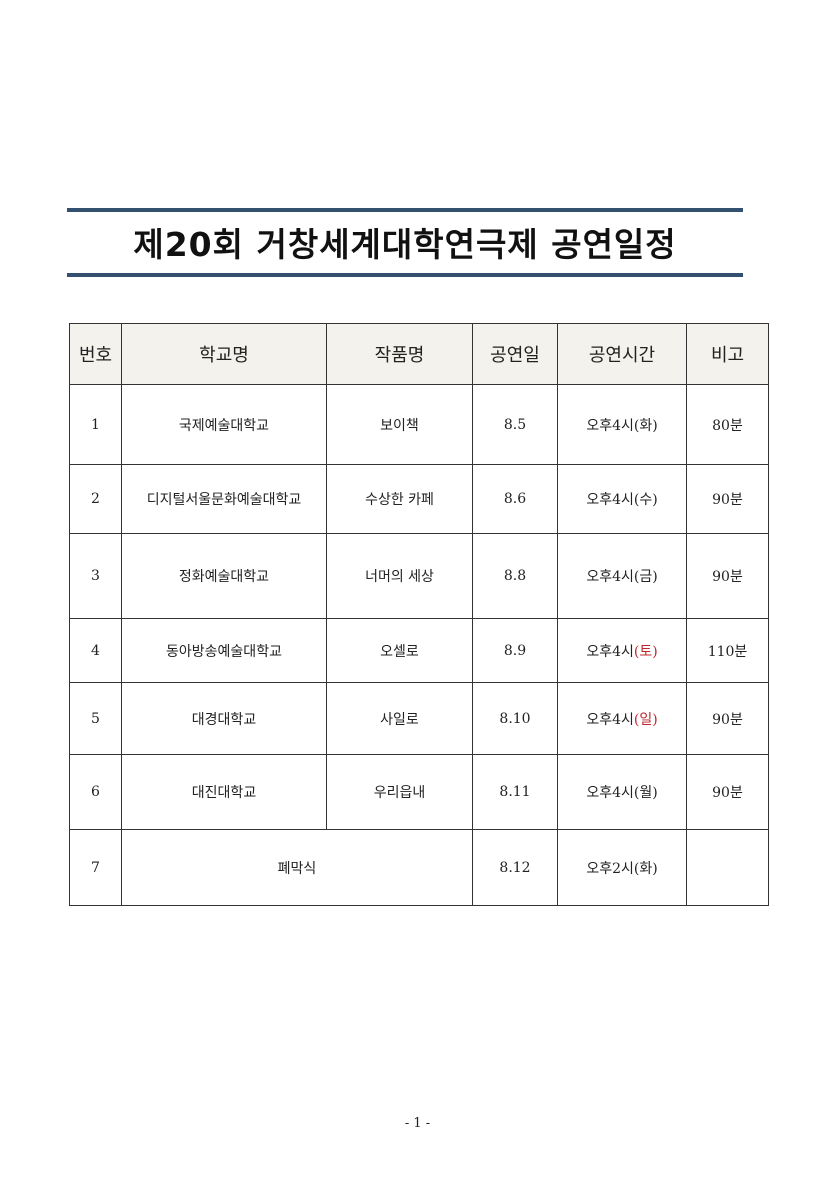 This screenshot has height=1181, width=835. I want to click on cell-work: 너머의 세상, so click(399, 576).